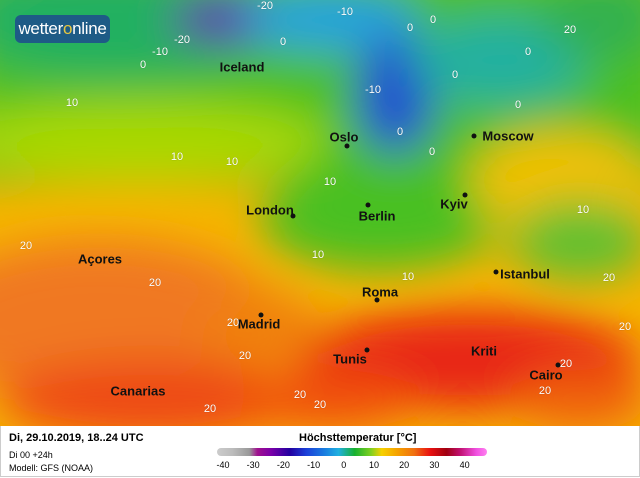 The image size is (640, 478). I want to click on city-label: Kyiv, so click(454, 204).